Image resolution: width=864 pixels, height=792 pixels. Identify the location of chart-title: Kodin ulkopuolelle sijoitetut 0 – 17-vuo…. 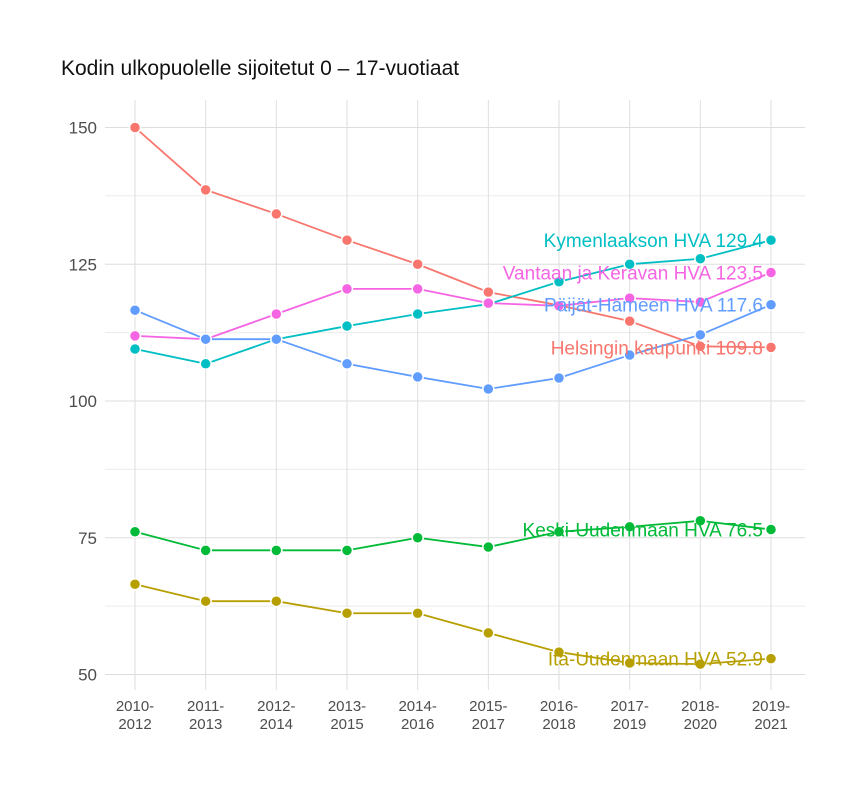
(260, 68).